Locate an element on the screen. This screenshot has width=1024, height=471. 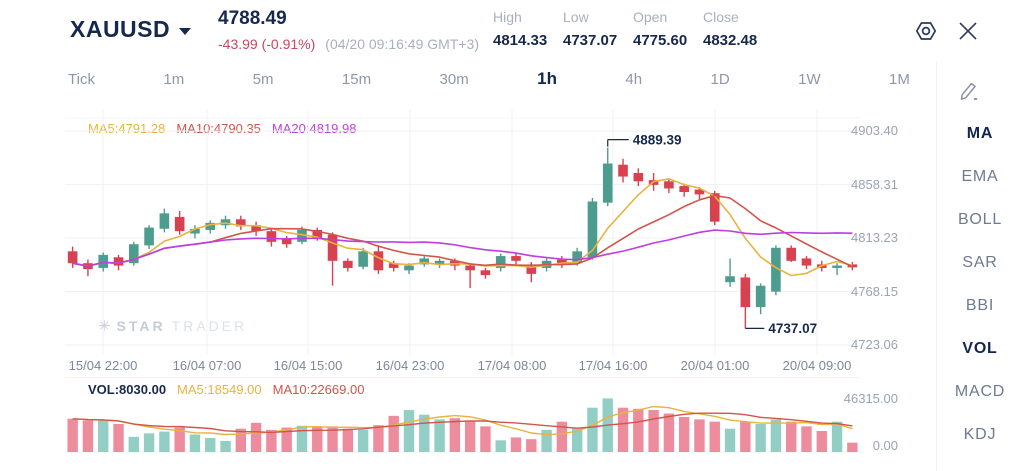
tab-5m: 5m is located at coordinates (263, 79).